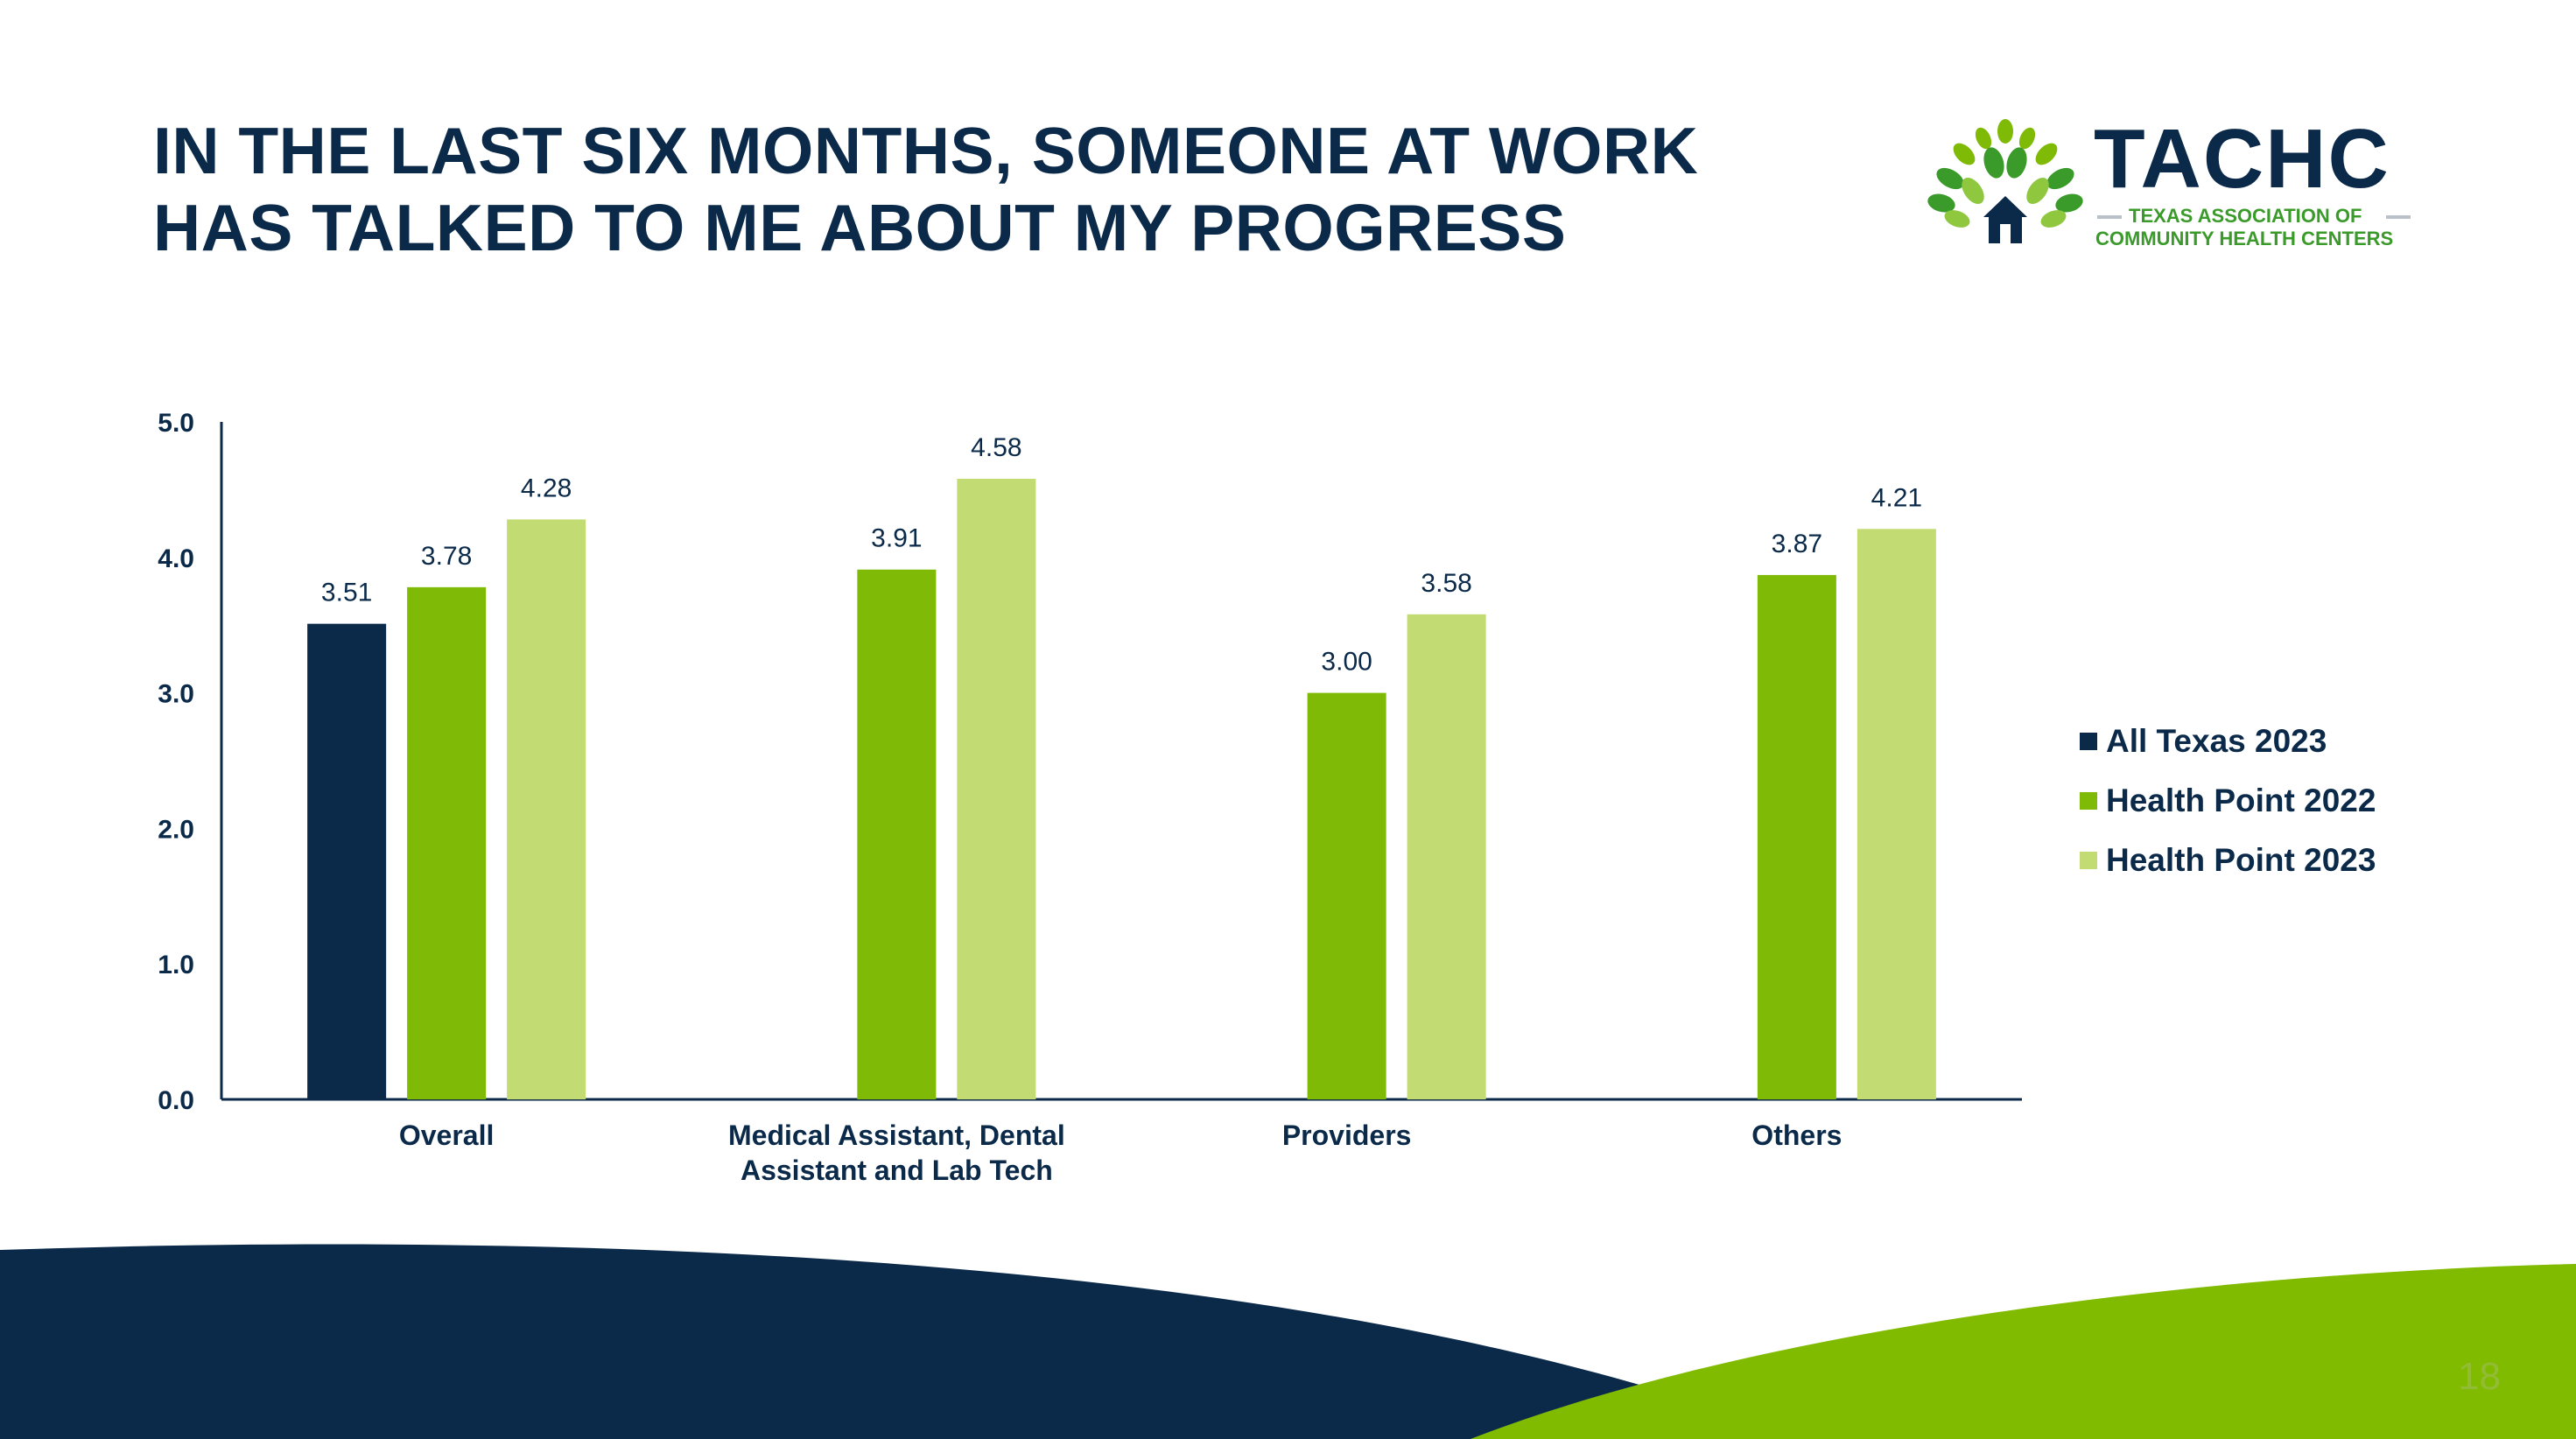  Describe the element at coordinates (2005, 181) in the screenshot. I see `tree-house-icon` at that location.